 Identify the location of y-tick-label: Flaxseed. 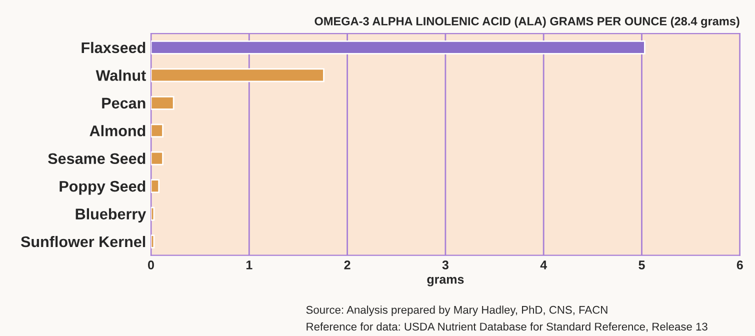
(114, 48).